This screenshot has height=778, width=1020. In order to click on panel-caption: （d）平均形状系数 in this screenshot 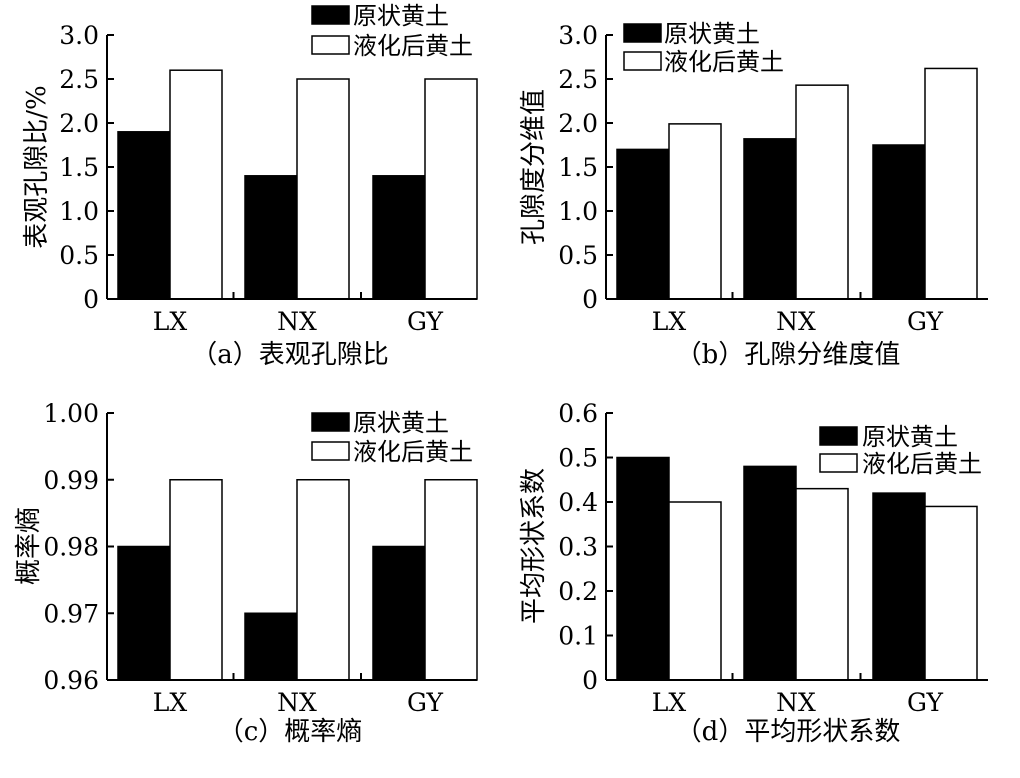, I will do `click(788, 732)`.